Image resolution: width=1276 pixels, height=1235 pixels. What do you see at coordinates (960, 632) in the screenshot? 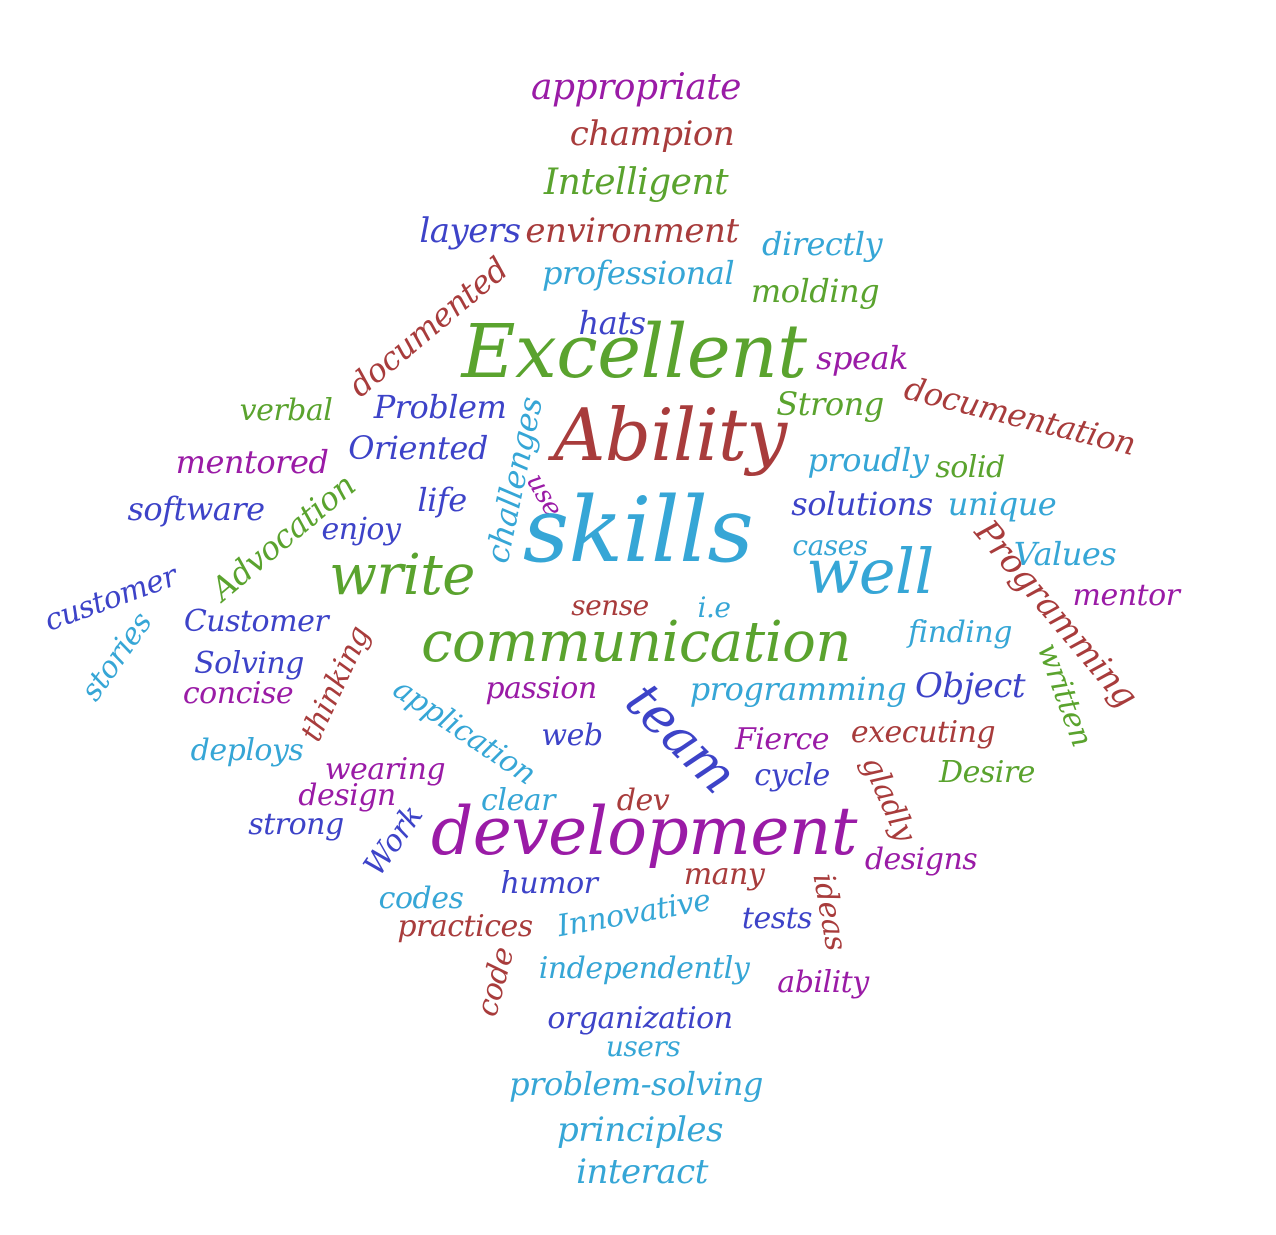
I see `word-finding: finding` at bounding box center [960, 632].